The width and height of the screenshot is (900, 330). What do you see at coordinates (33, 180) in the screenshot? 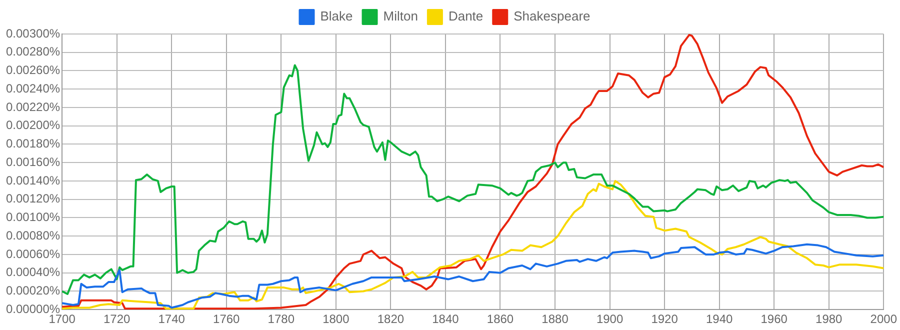
I see `y-tick-label: 0.00140%` at bounding box center [33, 180].